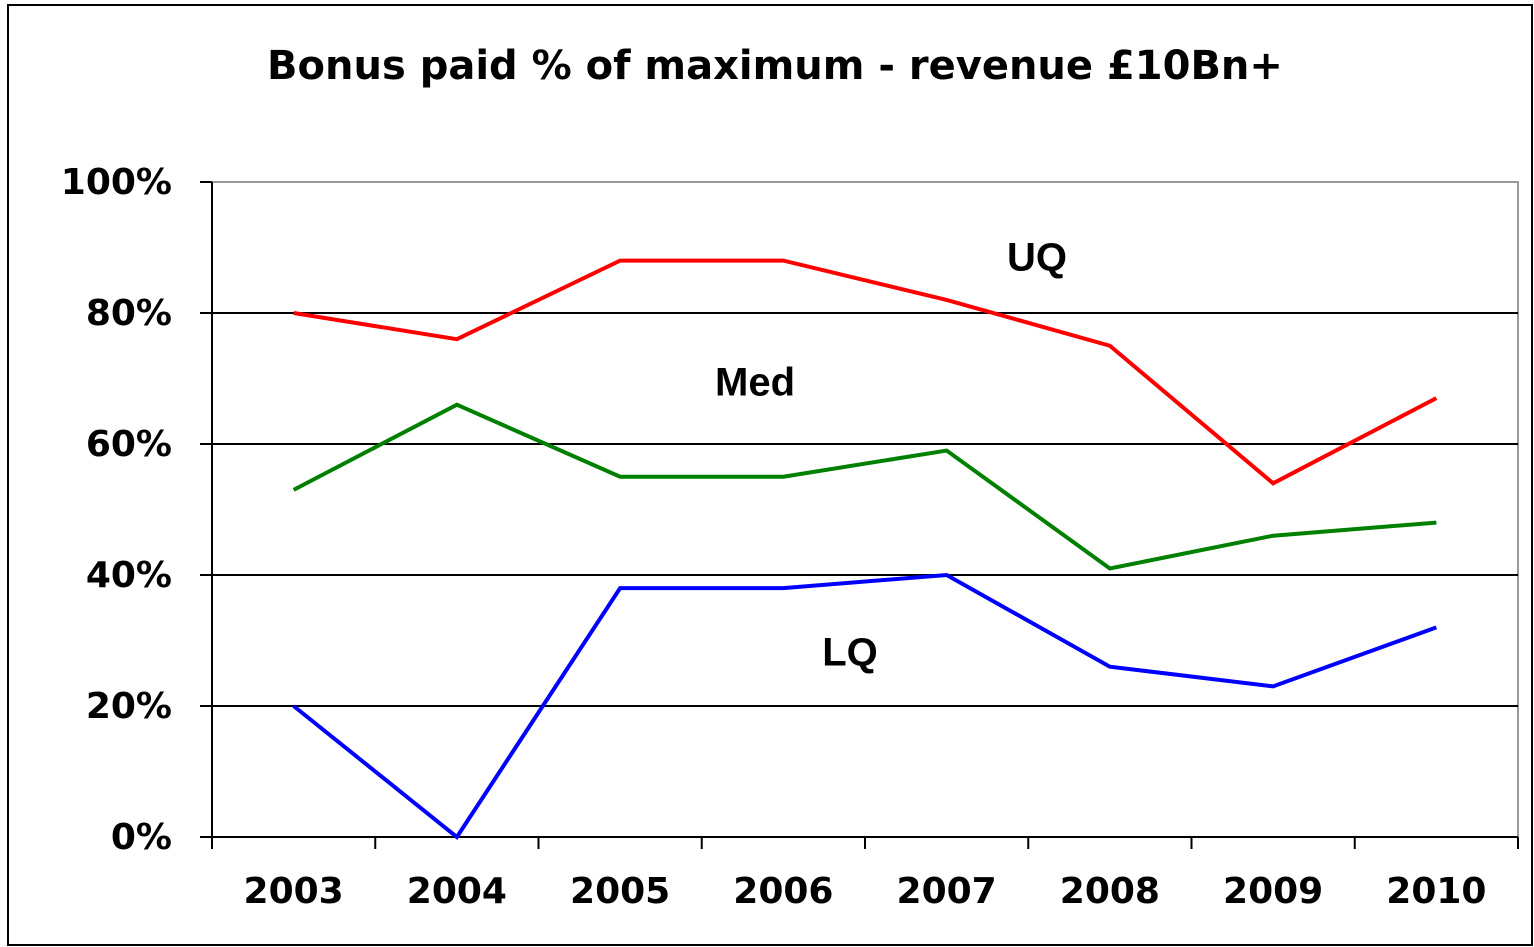 Image resolution: width=1534 pixels, height=947 pixels. What do you see at coordinates (620, 891) in the screenshot?
I see `x-tick-label: 2005` at bounding box center [620, 891].